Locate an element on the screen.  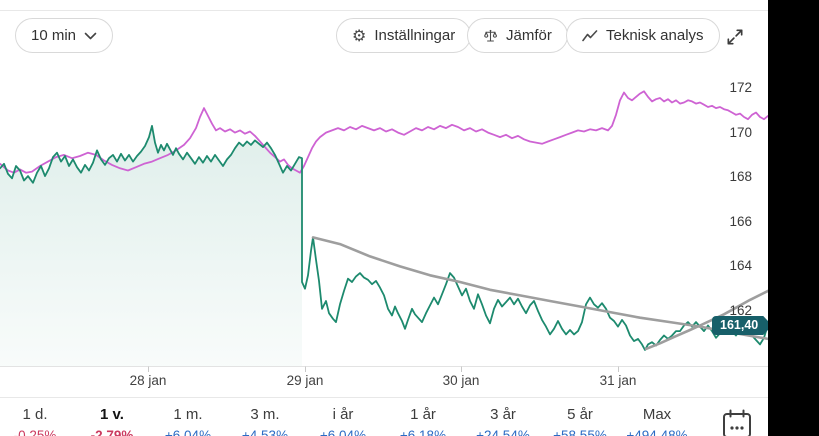
expand-button is located at coordinates (735, 38).